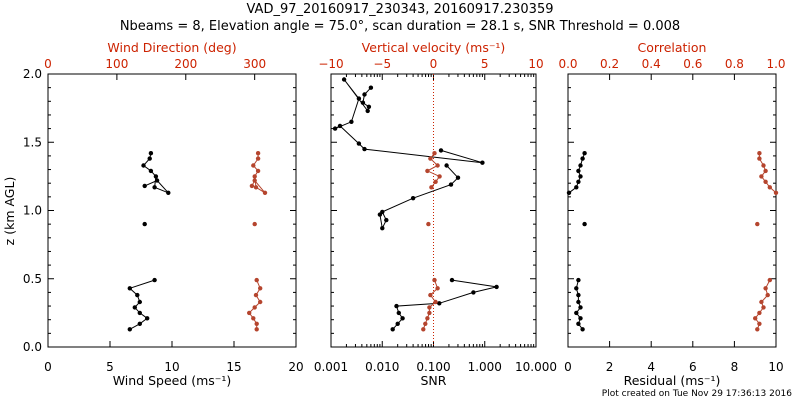 Image resolution: width=800 pixels, height=400 pixels. Describe the element at coordinates (185, 64) in the screenshot. I see `wind-top-tick-label: 200` at that location.